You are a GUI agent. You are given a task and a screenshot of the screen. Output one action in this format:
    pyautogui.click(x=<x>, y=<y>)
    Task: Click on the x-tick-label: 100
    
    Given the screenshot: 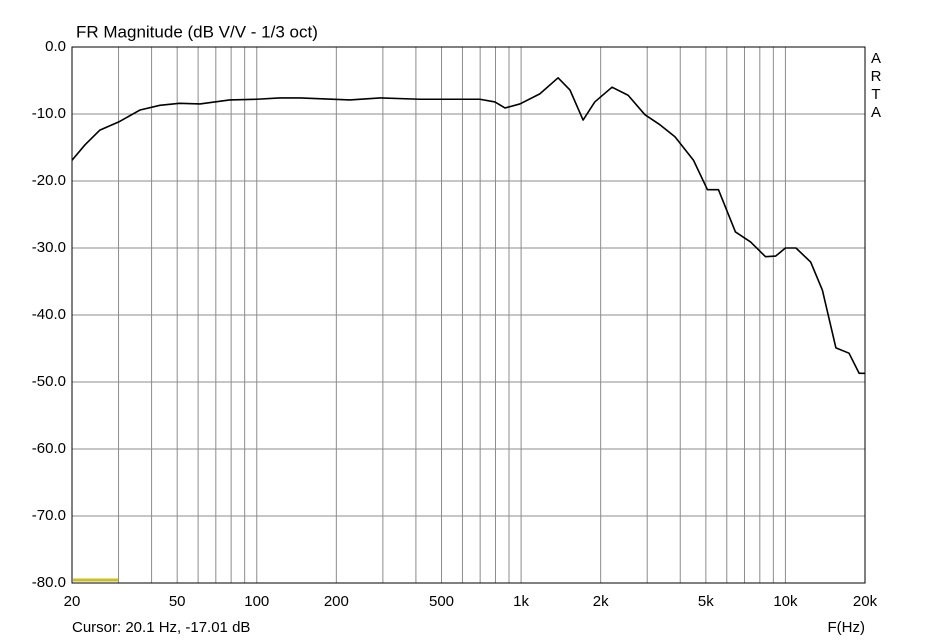 What is the action you would take?
    pyautogui.click(x=256, y=601)
    